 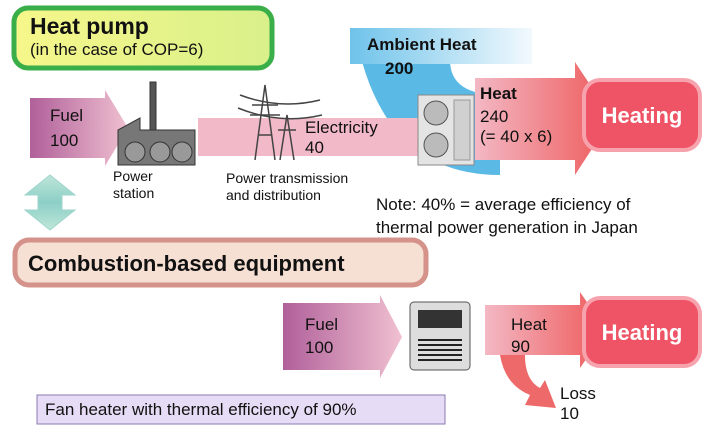 I want to click on title: Combustion-based equipment, so click(x=186, y=263).